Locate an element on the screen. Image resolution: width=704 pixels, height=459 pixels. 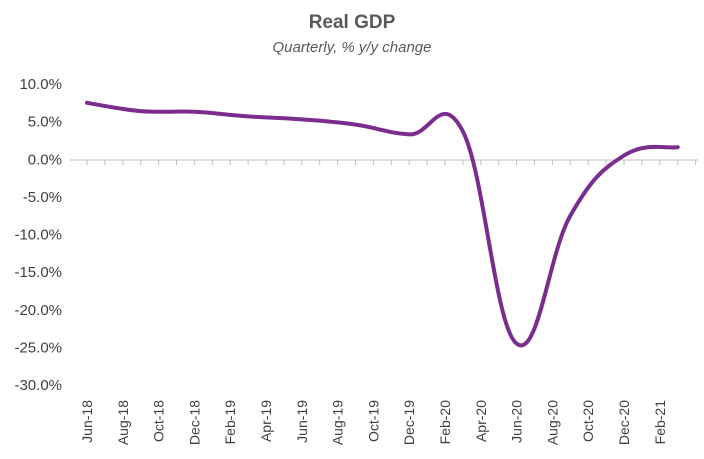
y-tick-label: -10.0% is located at coordinates (38, 235).